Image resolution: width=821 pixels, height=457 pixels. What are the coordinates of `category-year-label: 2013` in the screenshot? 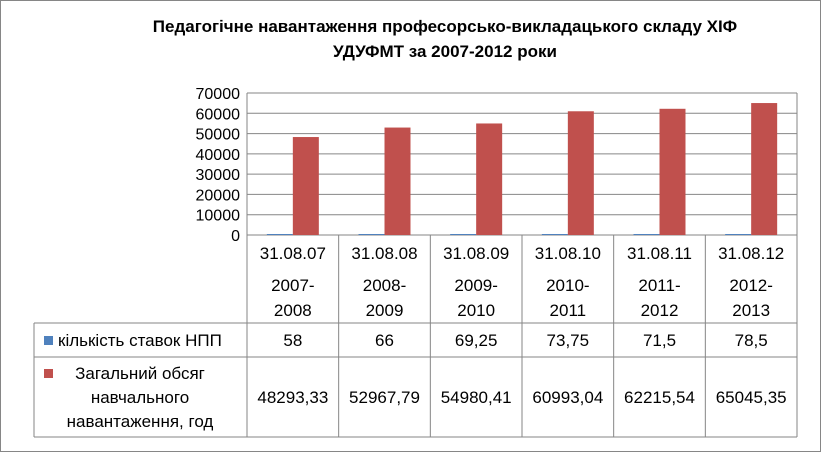 It's located at (751, 310).